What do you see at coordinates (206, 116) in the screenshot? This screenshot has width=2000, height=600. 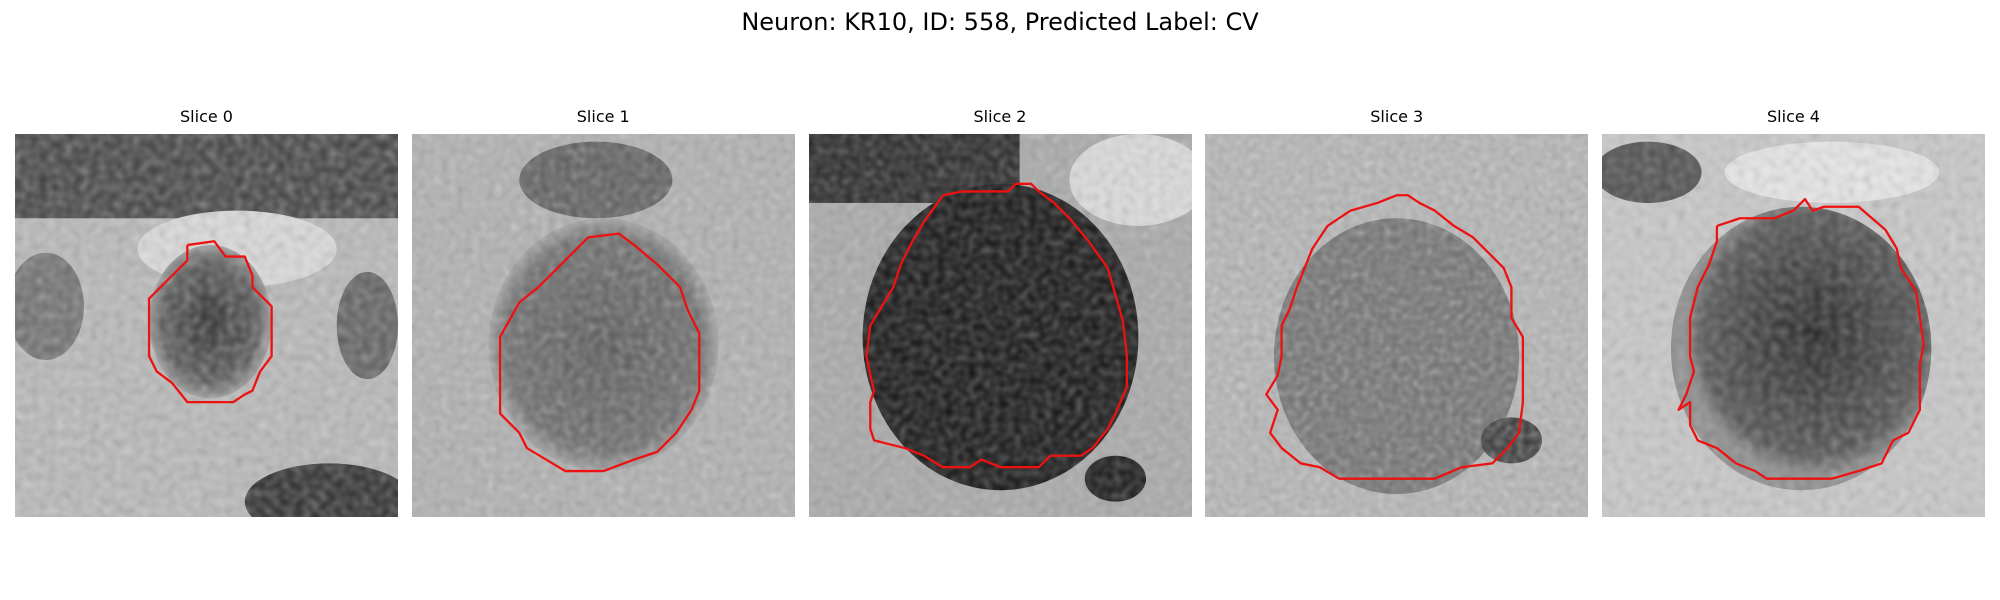 I see `slice-title: Slice 0` at bounding box center [206, 116].